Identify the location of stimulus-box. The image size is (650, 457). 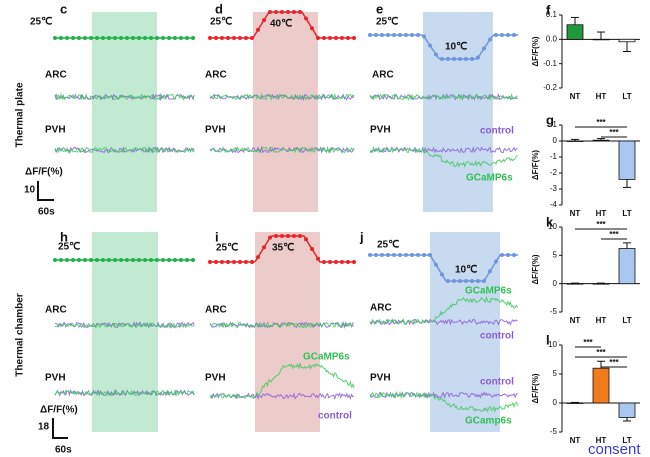
(124, 112).